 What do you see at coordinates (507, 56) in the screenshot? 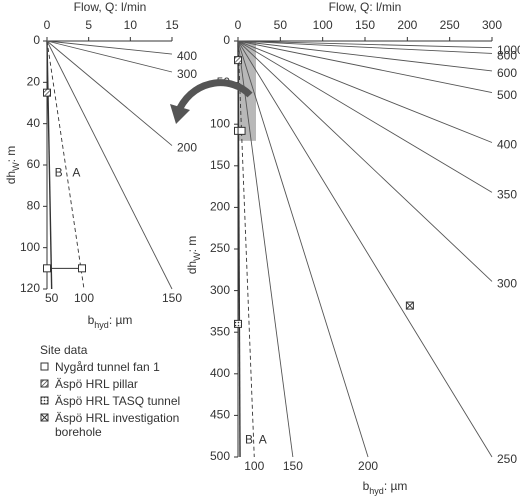
I see `b-line-label: 800` at bounding box center [507, 56].